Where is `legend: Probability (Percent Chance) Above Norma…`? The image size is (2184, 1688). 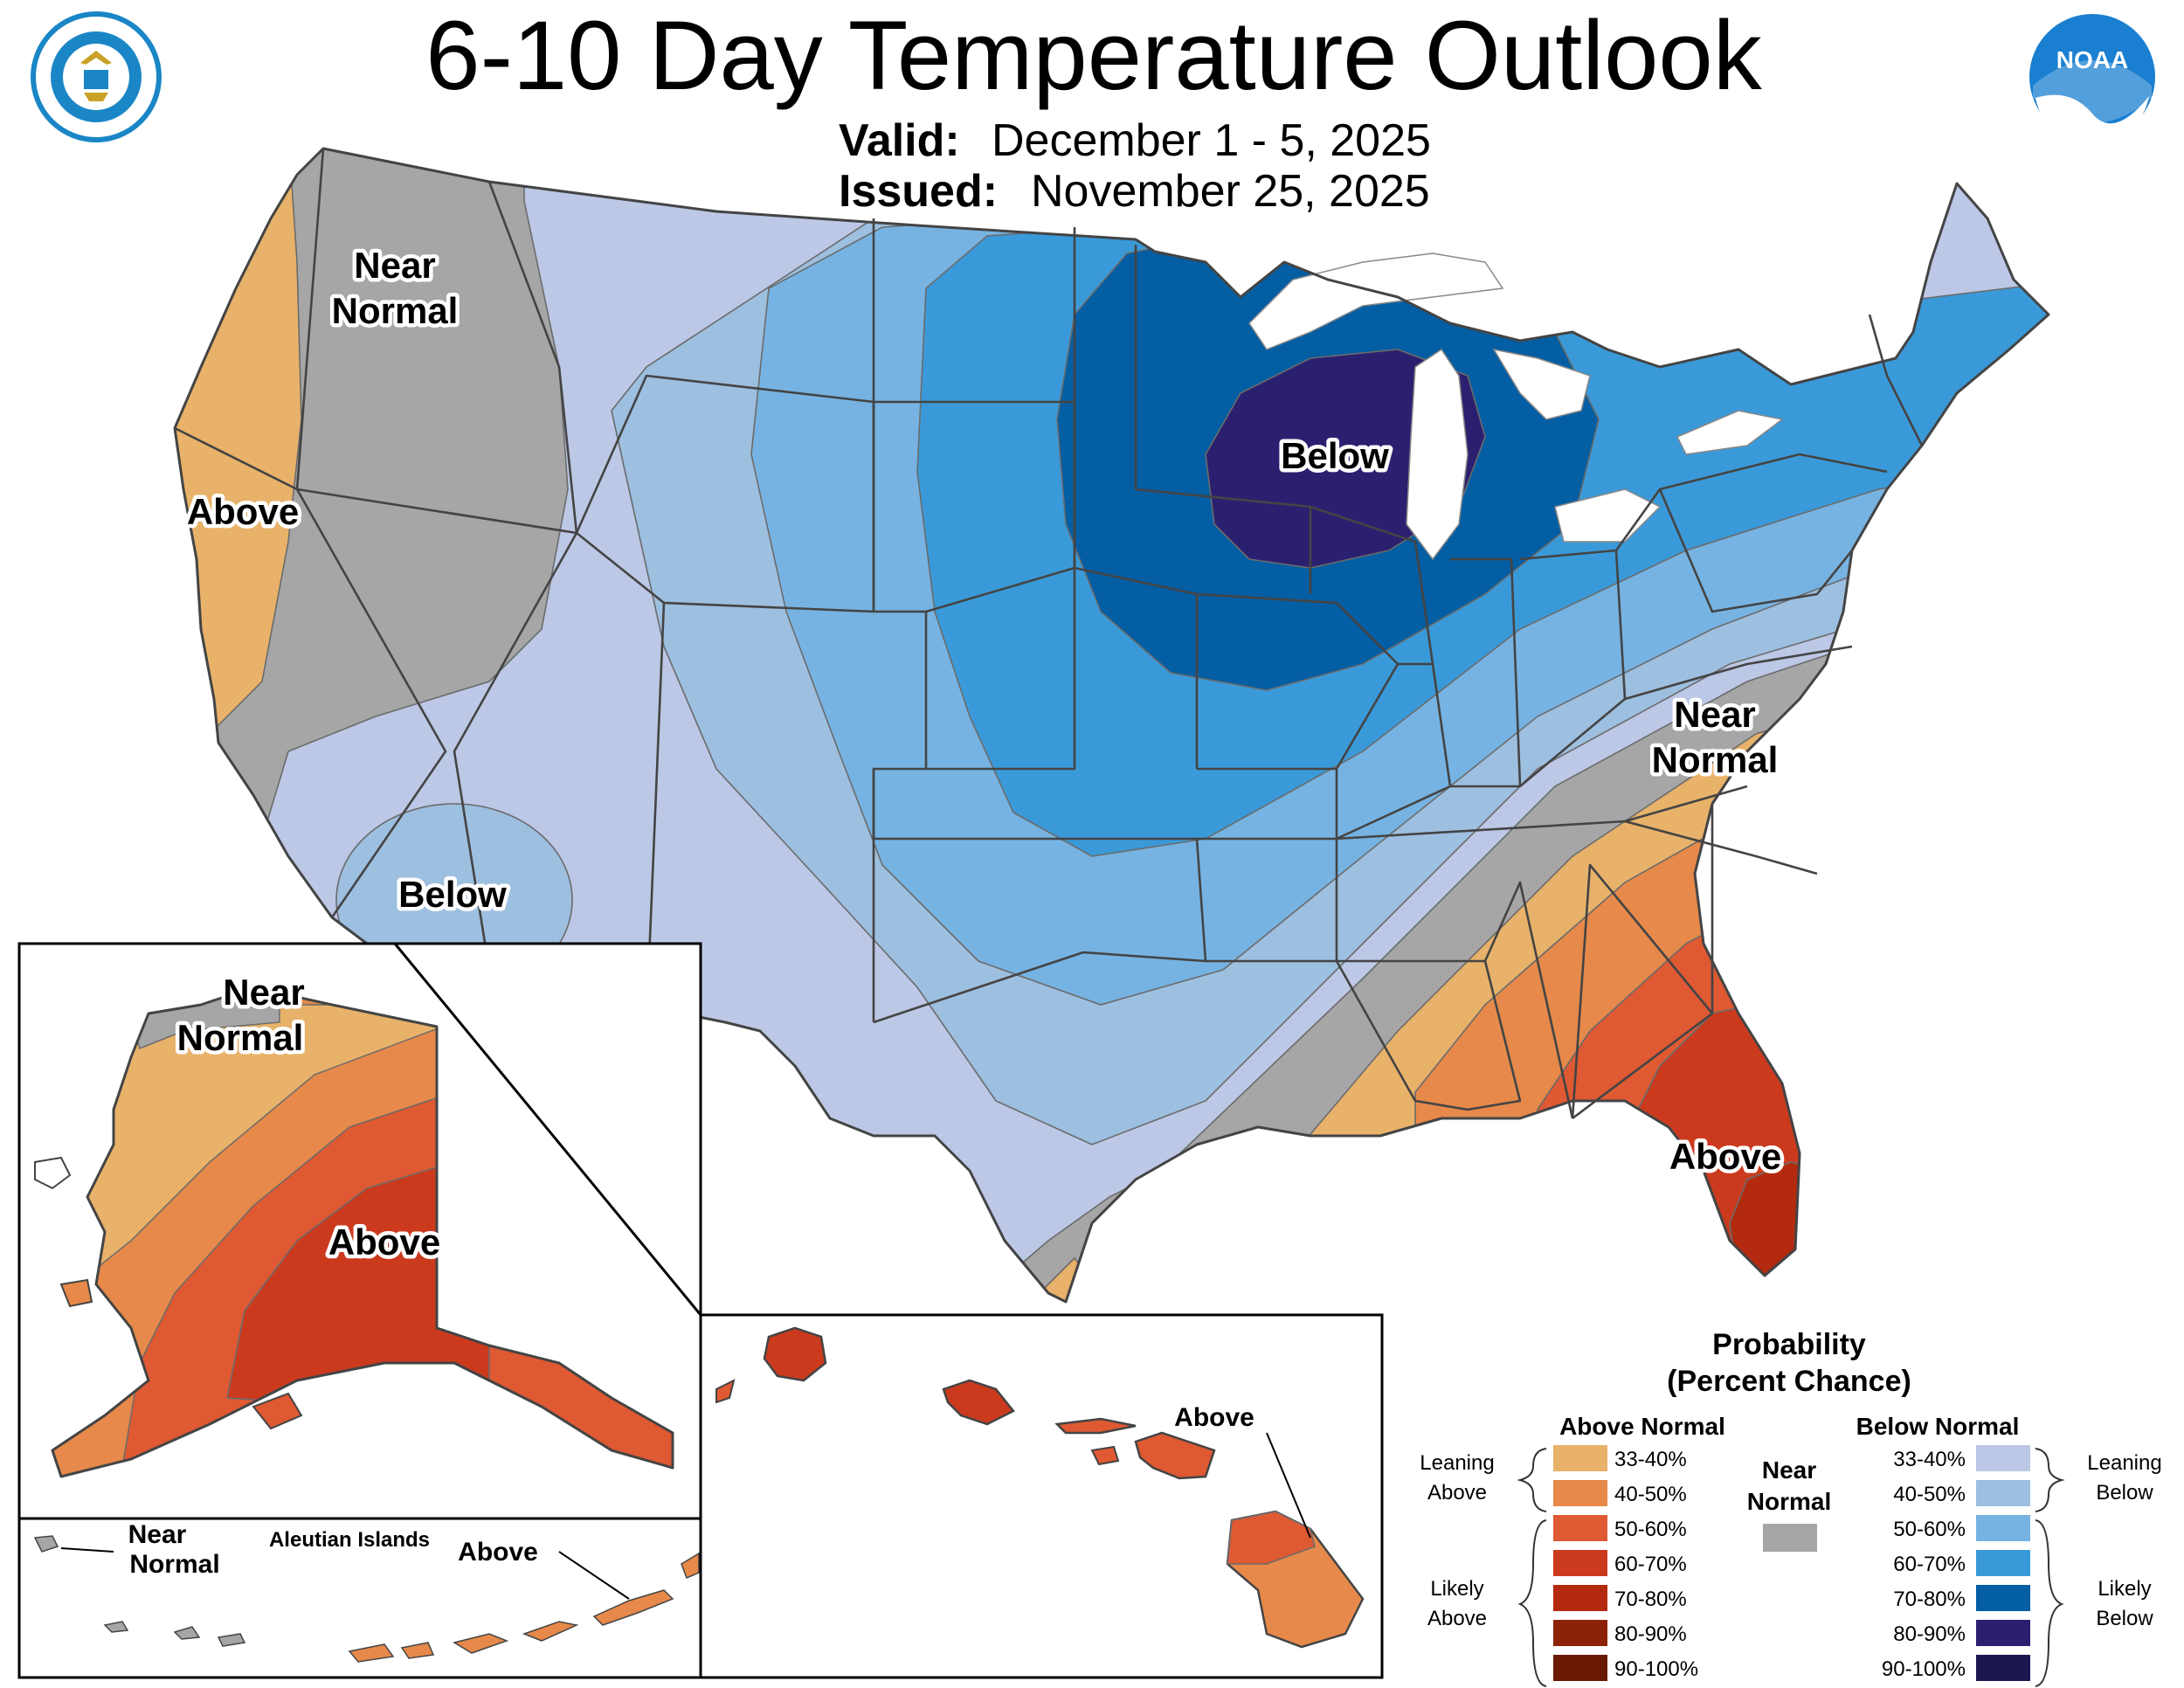 legend: Probability (Percent Chance) Above Norma… is located at coordinates (1791, 1507).